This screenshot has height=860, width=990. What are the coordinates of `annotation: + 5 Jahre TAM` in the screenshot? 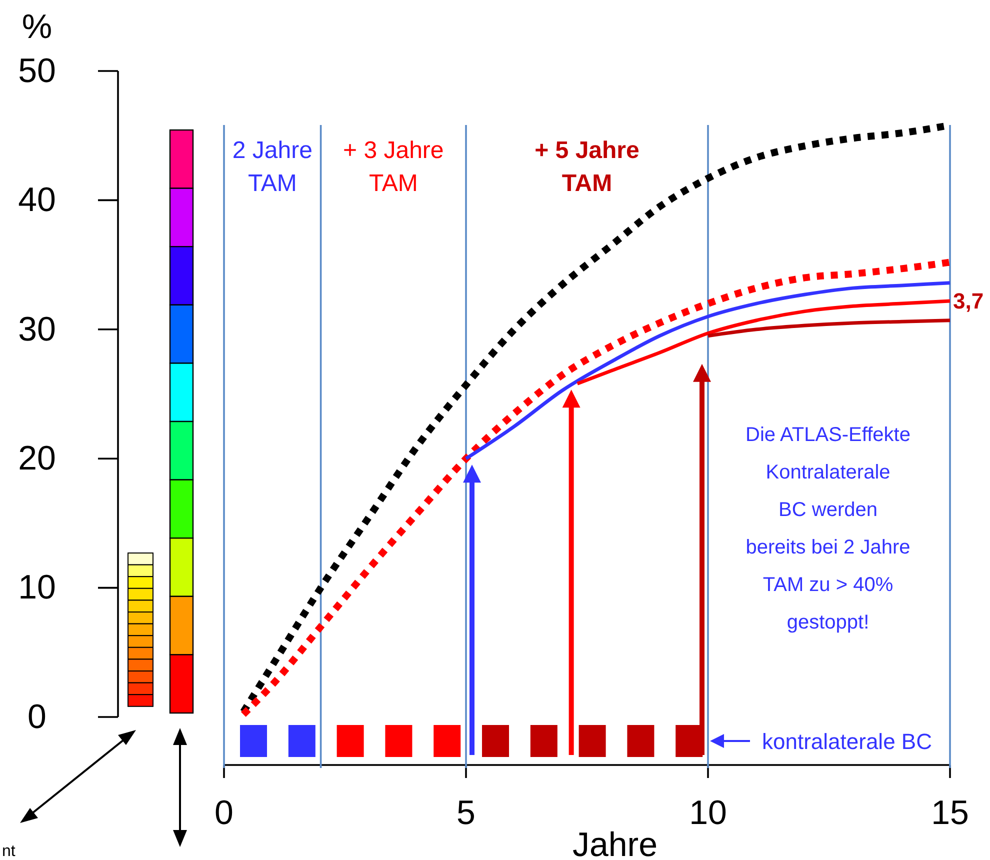 It's located at (587, 167).